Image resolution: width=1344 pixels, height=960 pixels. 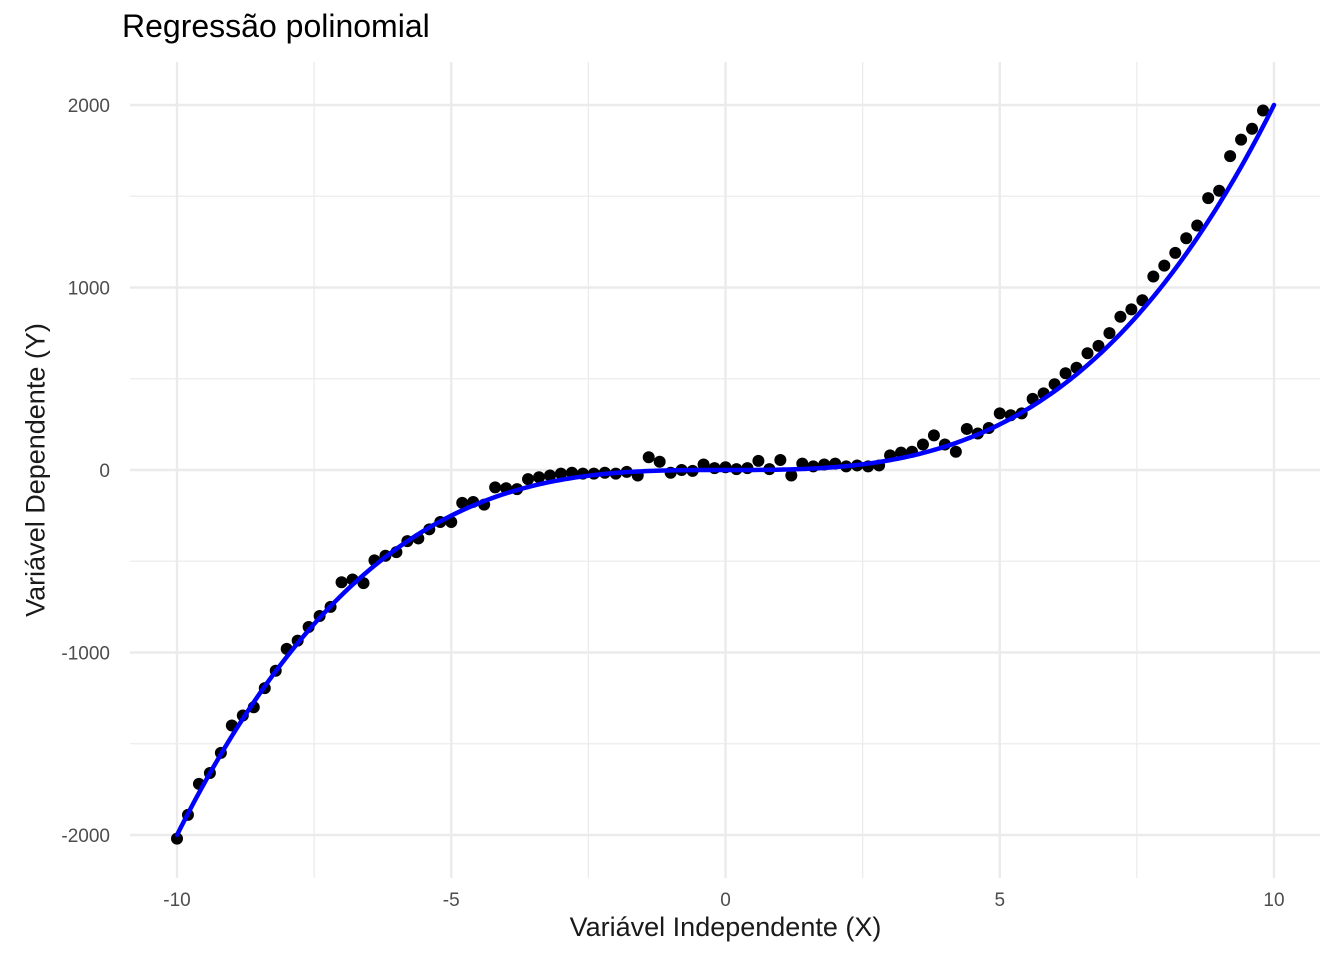 I want to click on y-tick-label: 0, so click(x=104, y=471).